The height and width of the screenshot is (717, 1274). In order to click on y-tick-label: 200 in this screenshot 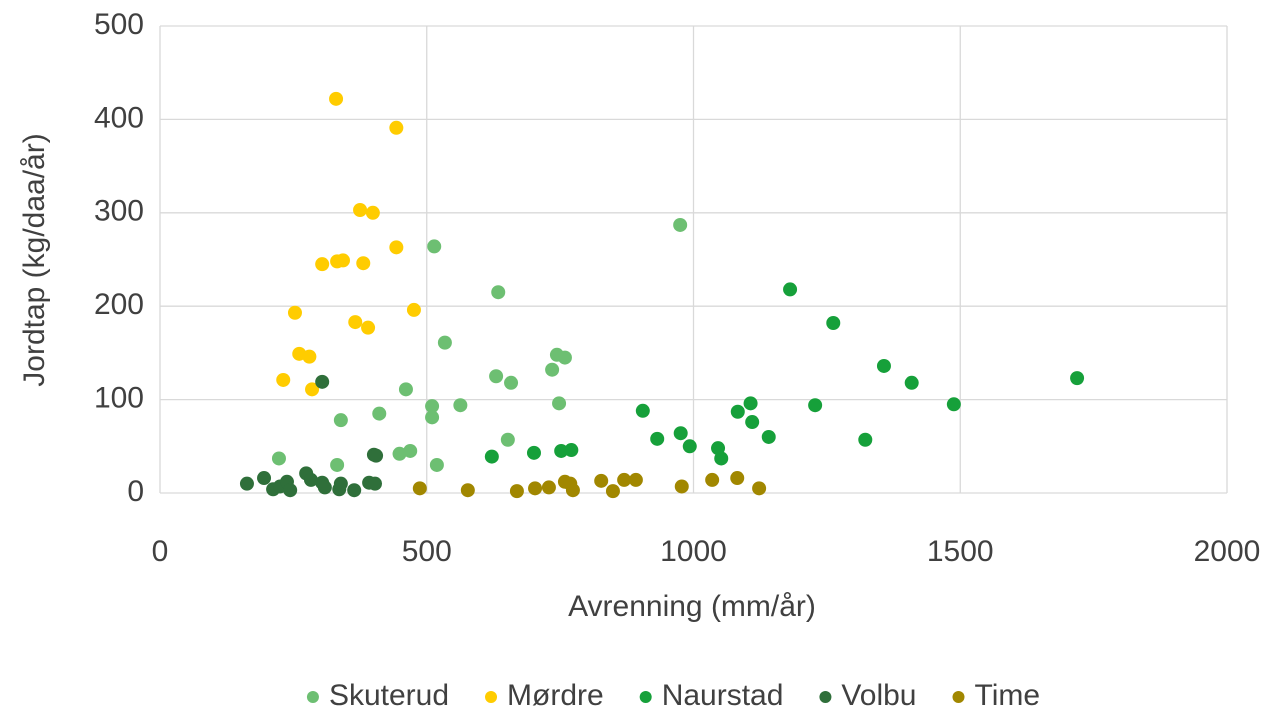, I will do `click(119, 304)`.